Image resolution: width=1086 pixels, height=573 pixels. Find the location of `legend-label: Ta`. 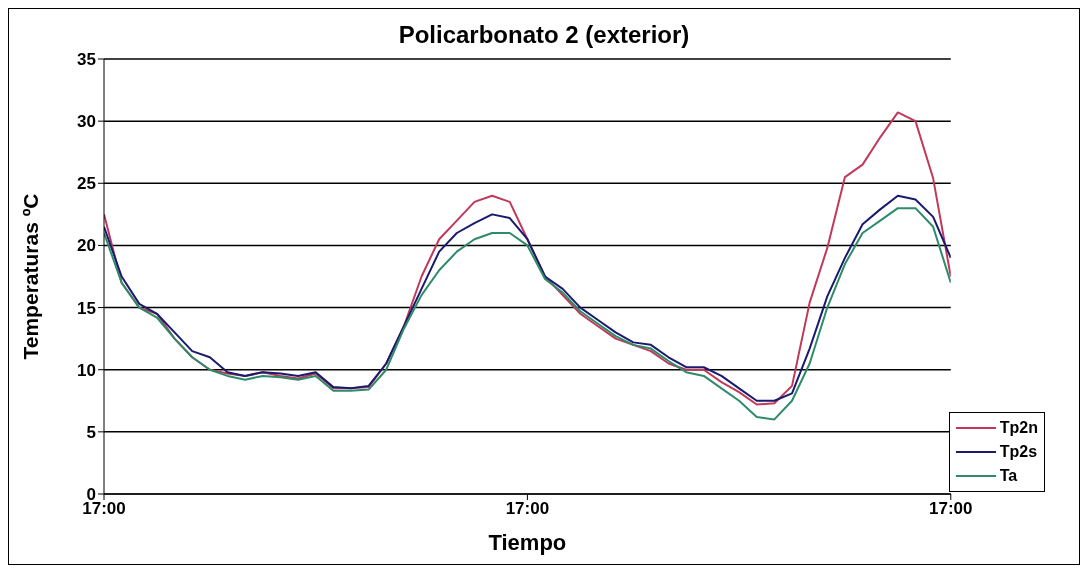

legend-label: Ta is located at coordinates (1008, 476).